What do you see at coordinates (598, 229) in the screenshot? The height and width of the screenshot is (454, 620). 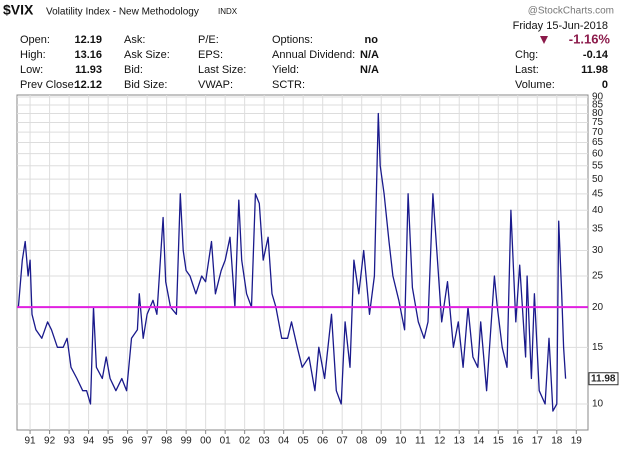 I see `y-tick-label: 35` at bounding box center [598, 229].